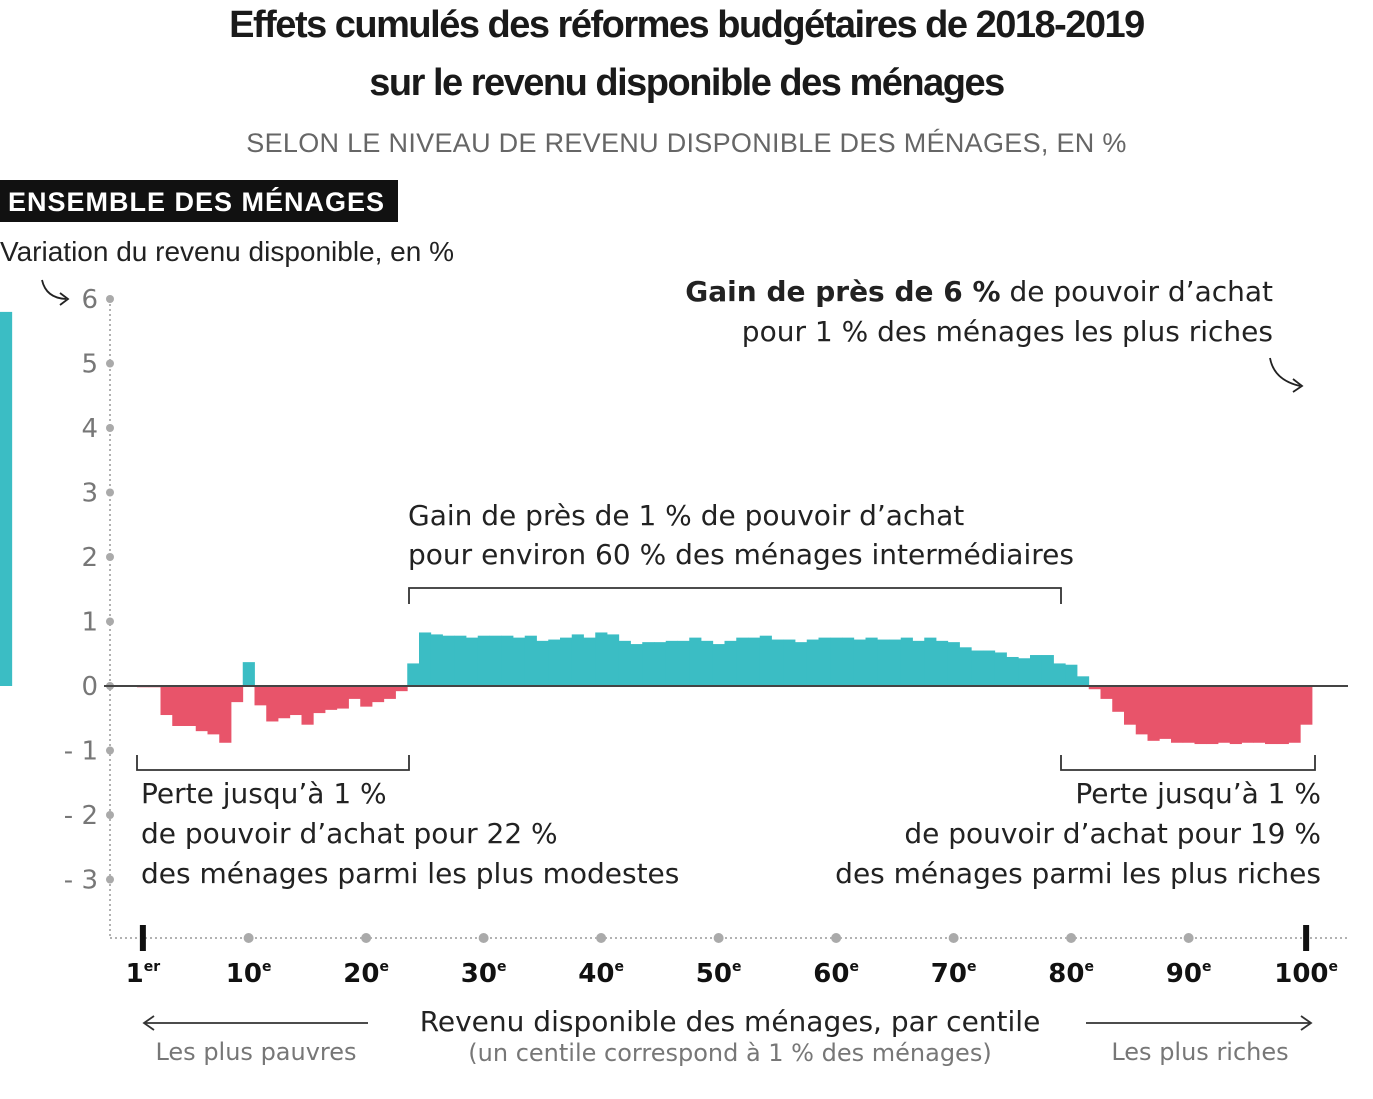 This screenshot has height=1099, width=1373. I want to click on annotation-left-line1: Perte jusqu’à 1 %, so click(264, 793).